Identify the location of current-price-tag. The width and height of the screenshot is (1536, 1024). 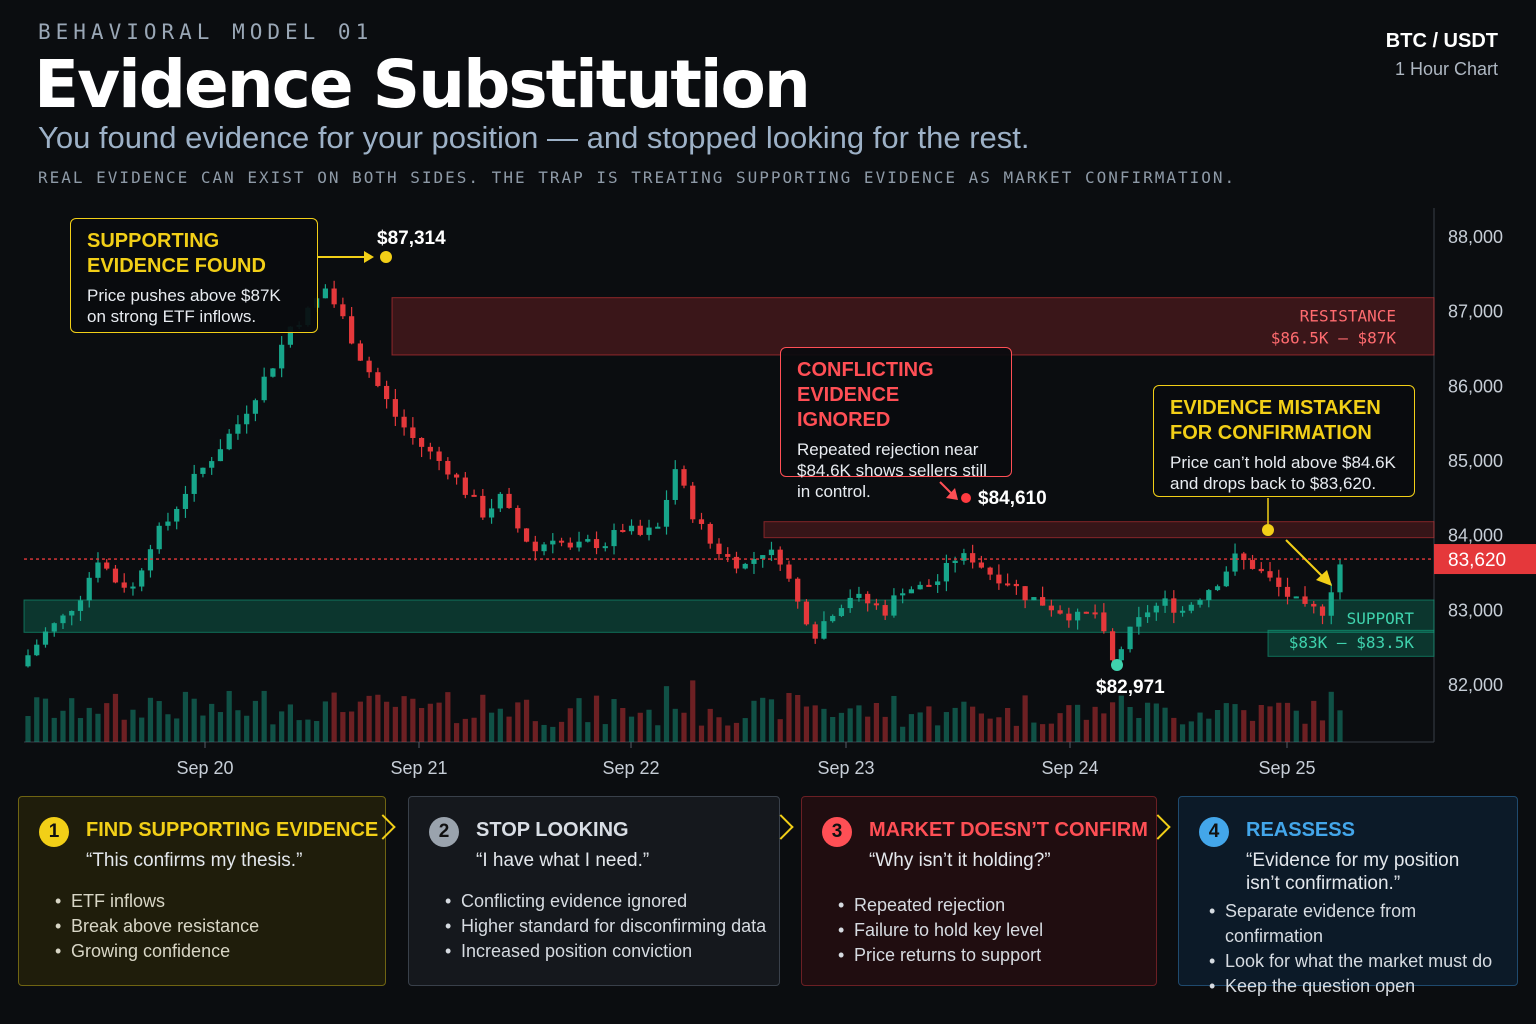
(1485, 559).